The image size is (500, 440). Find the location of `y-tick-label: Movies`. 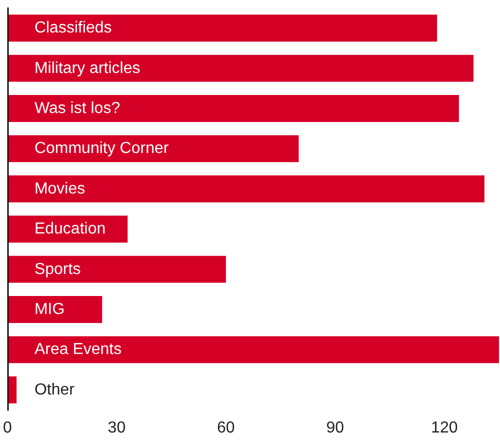

y-tick-label: Movies is located at coordinates (60, 189).